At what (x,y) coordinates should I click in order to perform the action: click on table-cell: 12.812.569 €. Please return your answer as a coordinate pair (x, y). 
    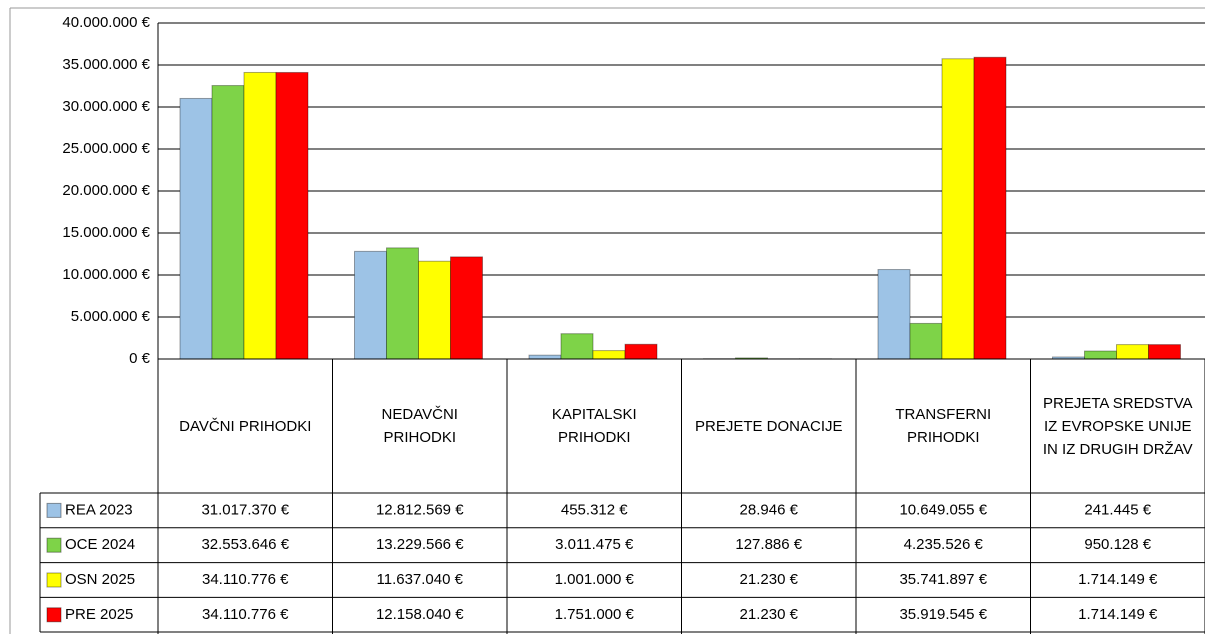
    Looking at the image, I should click on (420, 509).